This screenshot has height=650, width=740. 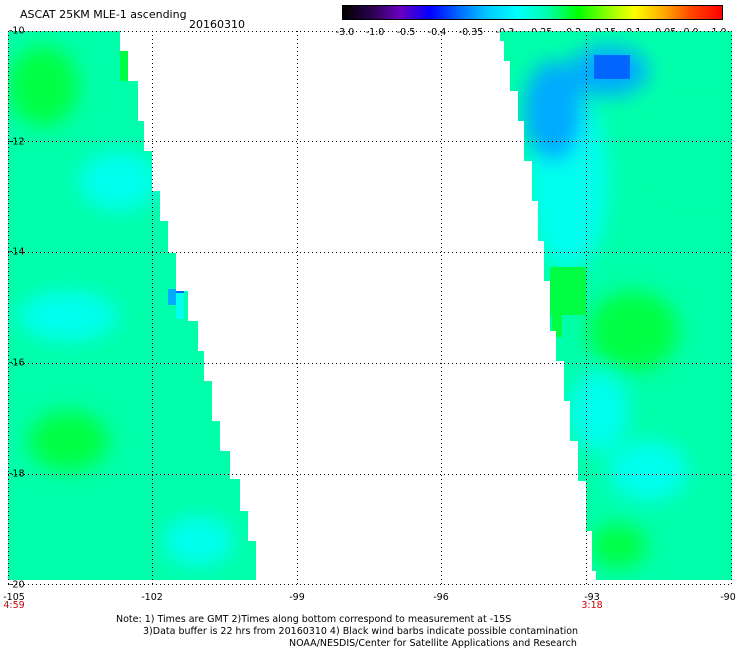 I want to click on color-scale-bar, so click(x=532, y=12).